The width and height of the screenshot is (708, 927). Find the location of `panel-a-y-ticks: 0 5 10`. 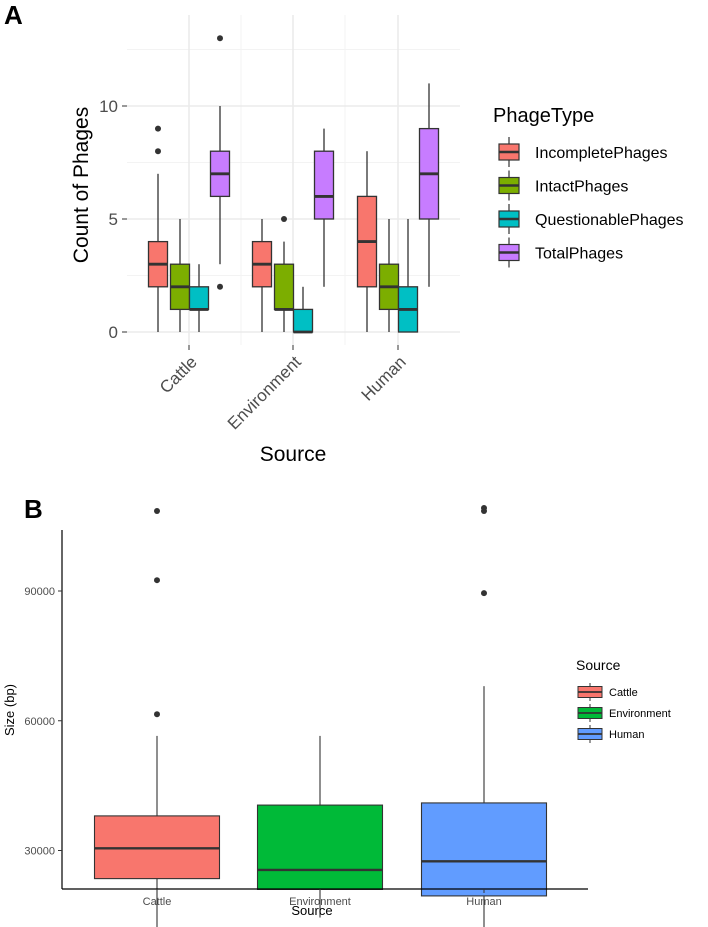

panel-a-y-ticks: 0 5 10 is located at coordinates (113, 219).